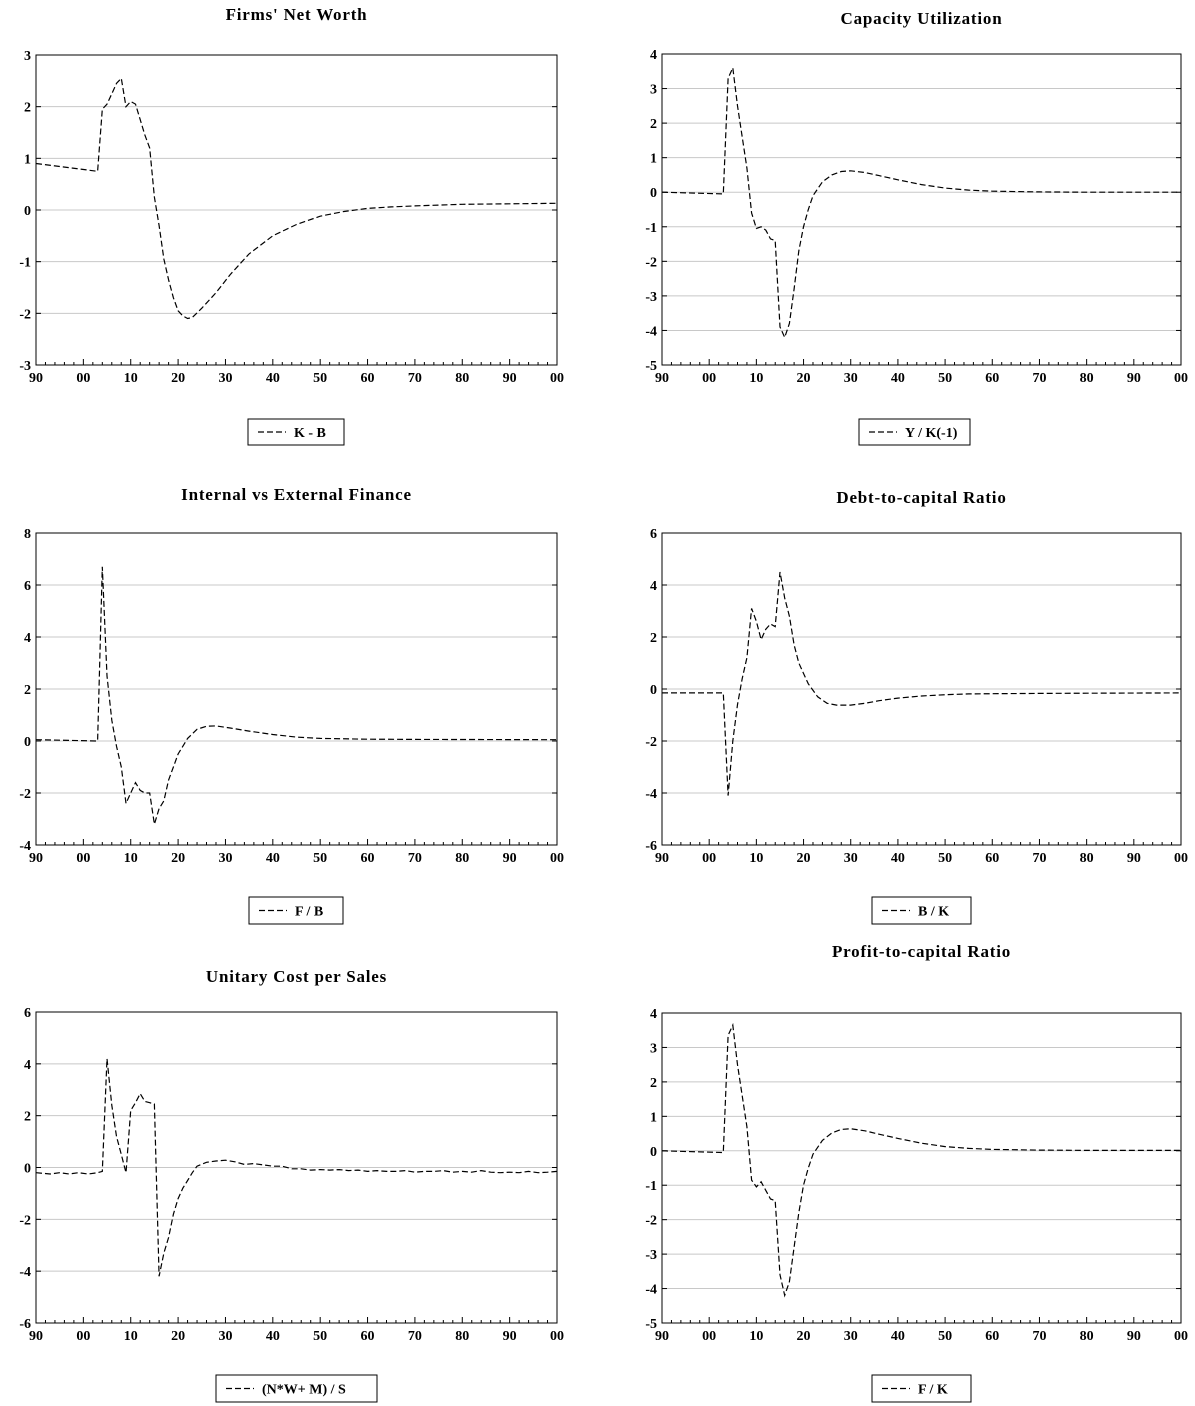 This screenshot has height=1406, width=1195. Describe the element at coordinates (653, 90) in the screenshot. I see `y-tick-label: 3` at that location.